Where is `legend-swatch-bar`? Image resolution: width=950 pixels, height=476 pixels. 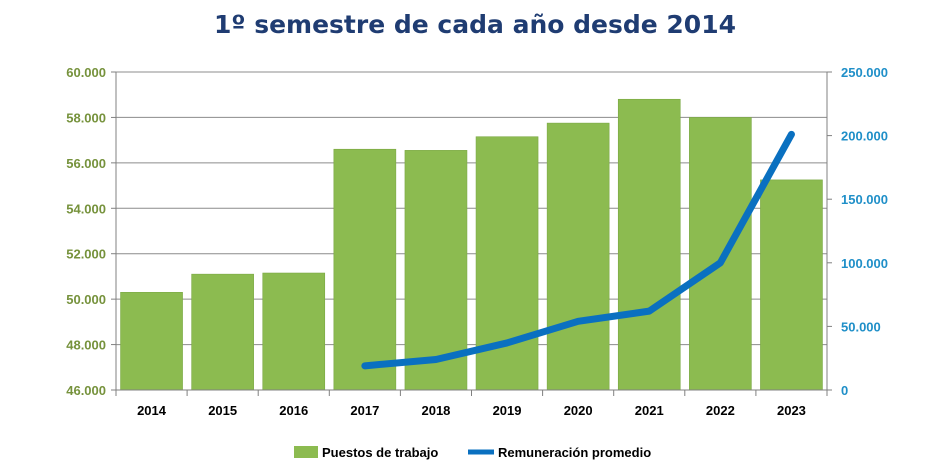
legend-swatch-bar is located at coordinates (306, 452).